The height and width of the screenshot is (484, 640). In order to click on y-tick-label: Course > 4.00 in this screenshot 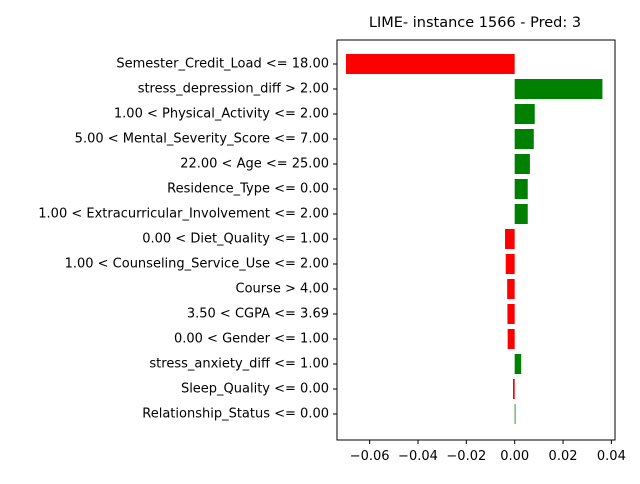, I will do `click(283, 289)`.